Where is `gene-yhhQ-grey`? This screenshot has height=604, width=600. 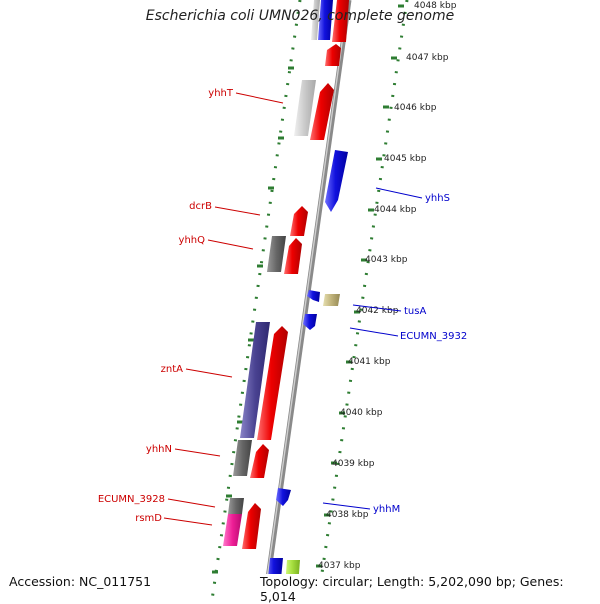
gene-yhhQ-grey is located at coordinates (276, 254).